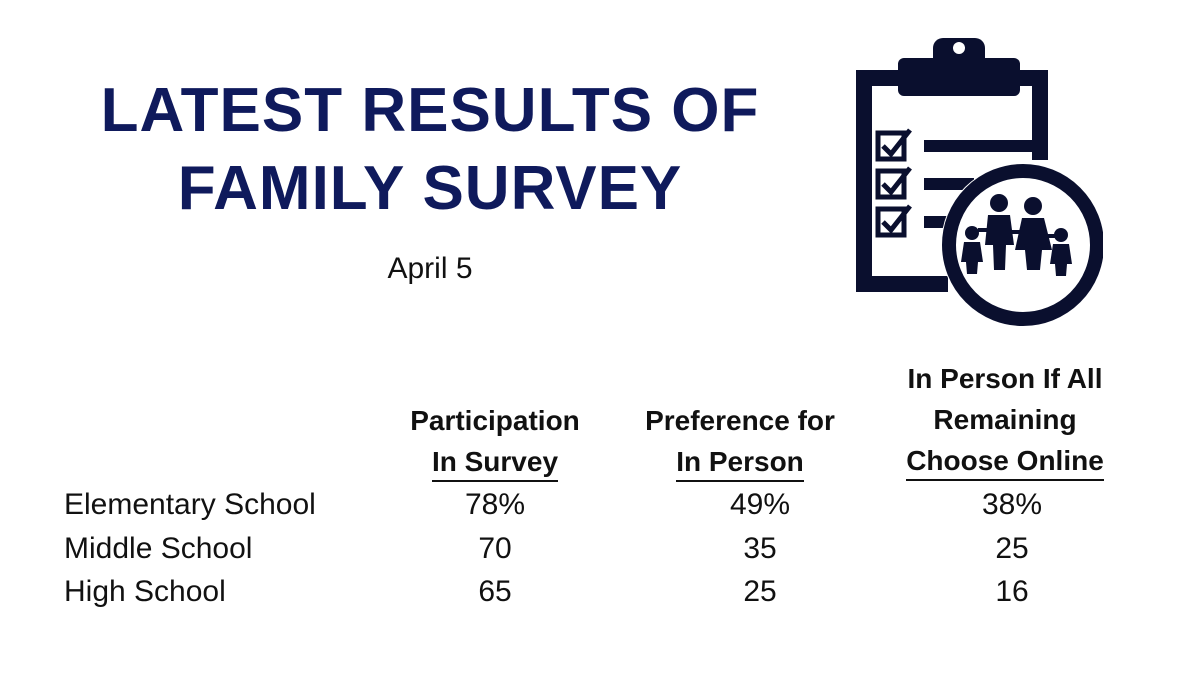 The width and height of the screenshot is (1200, 675). Describe the element at coordinates (1012, 591) in the screenshot. I see `table-cell: 16` at that location.